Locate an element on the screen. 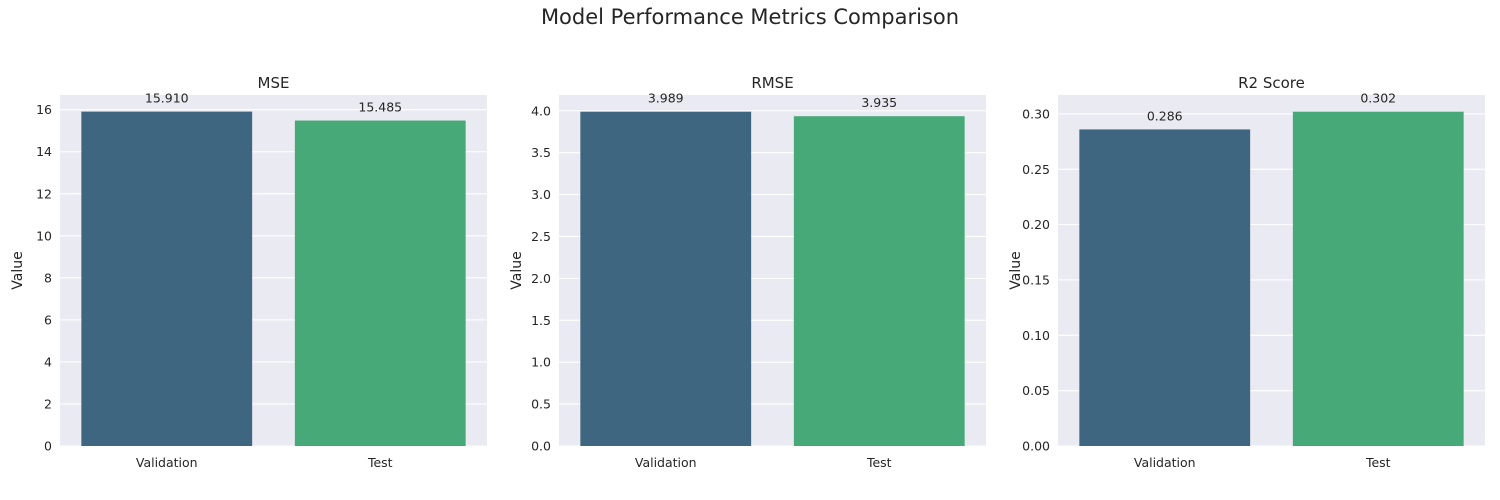 The image size is (1500, 500). y-tick-label: 1.5 is located at coordinates (541, 320).